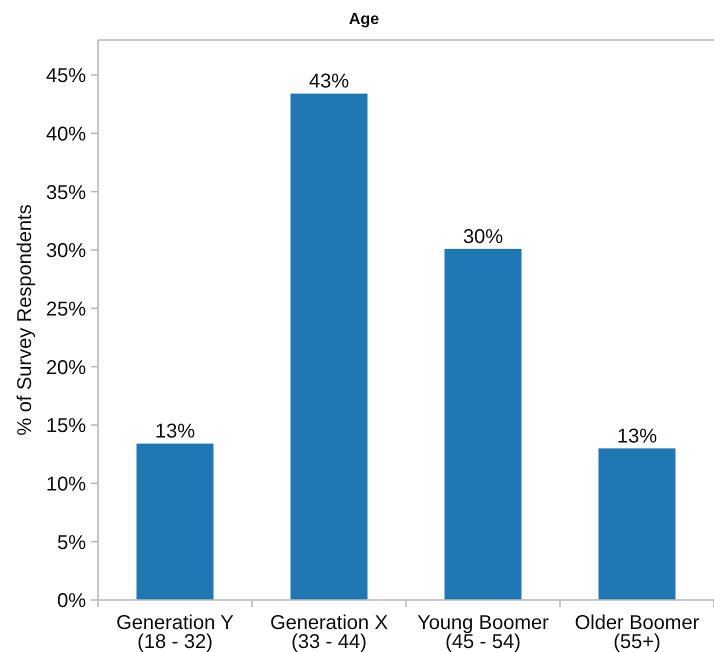  What do you see at coordinates (71, 601) in the screenshot?
I see `y-tick-label: 0%` at bounding box center [71, 601].